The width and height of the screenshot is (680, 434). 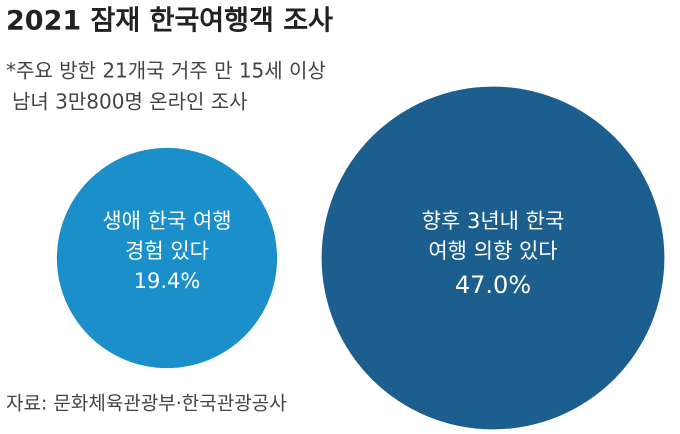 What do you see at coordinates (169, 21) in the screenshot?
I see `chart-title: 2021 잠재 한국여행객 조사` at bounding box center [169, 21].